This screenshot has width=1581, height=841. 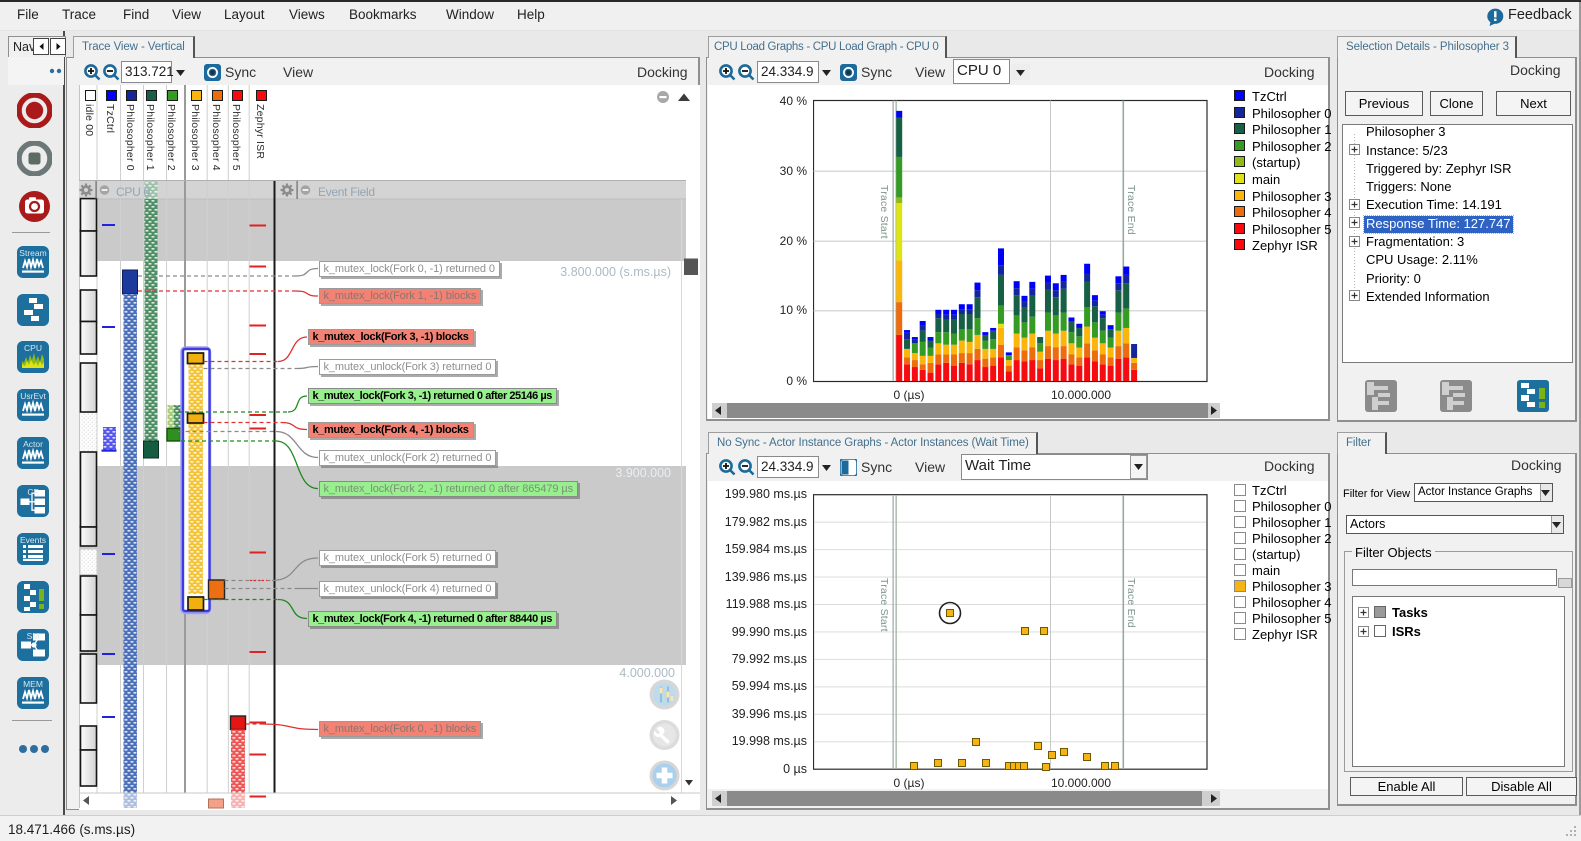 I want to click on svg-text: SM, so click(x=33, y=636).